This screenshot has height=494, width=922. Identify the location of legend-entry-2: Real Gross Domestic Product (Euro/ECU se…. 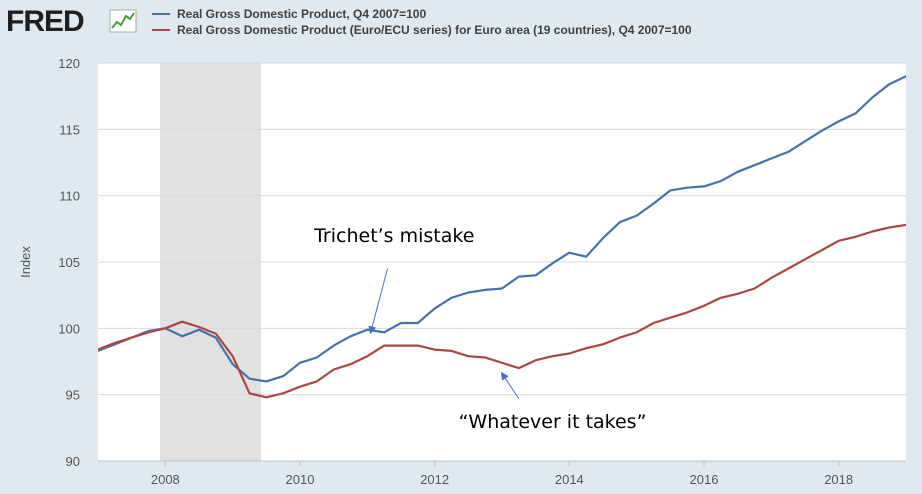
(532, 30).